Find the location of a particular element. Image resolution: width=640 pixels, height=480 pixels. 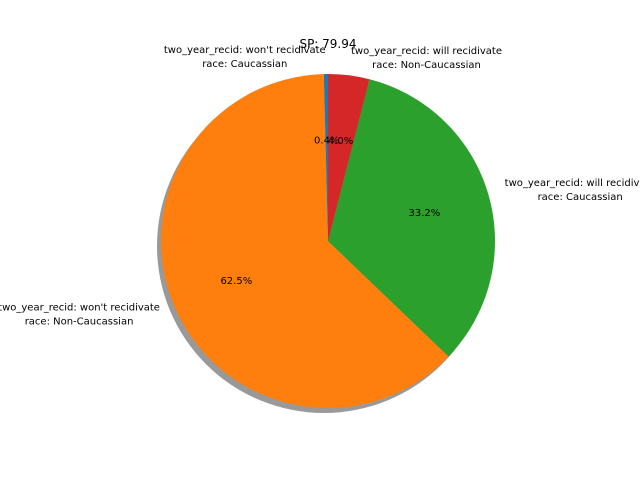

chart-title: SP: 79.94 is located at coordinates (327, 44).